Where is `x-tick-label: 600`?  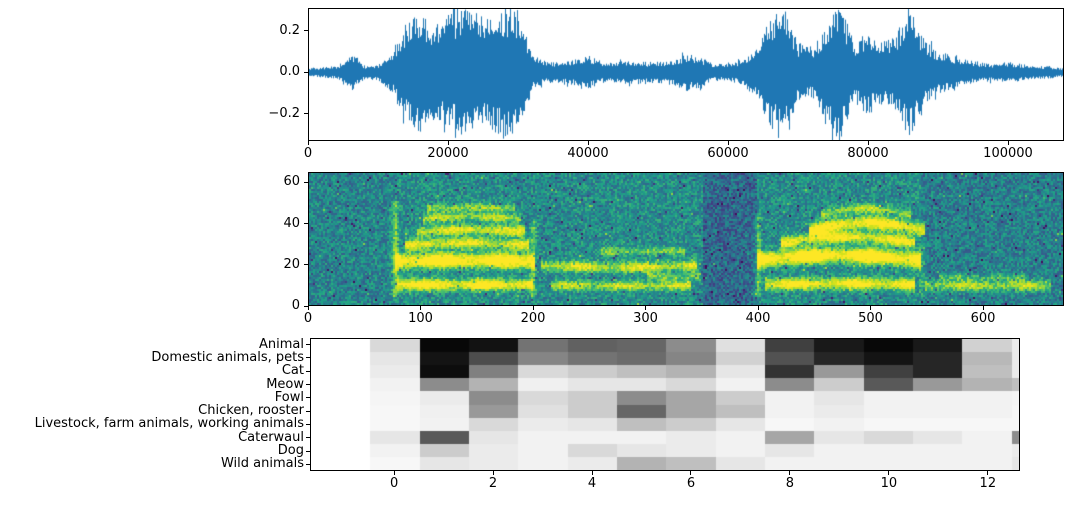
x-tick-label: 600 is located at coordinates (983, 318).